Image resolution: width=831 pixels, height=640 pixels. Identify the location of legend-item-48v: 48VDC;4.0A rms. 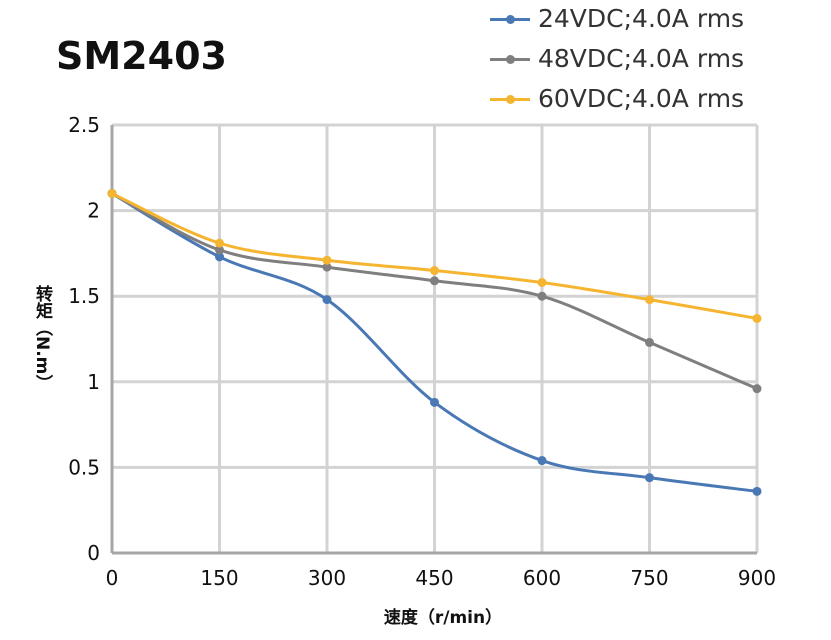
(617, 58).